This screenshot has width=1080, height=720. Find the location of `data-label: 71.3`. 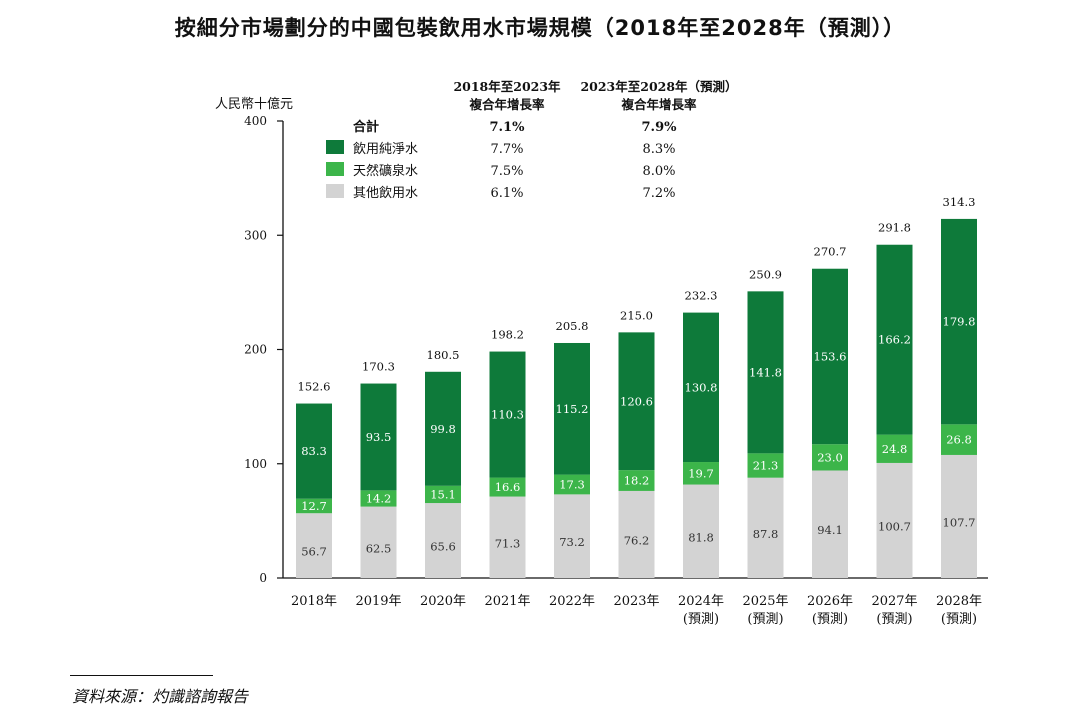

data-label: 71.3 is located at coordinates (508, 543).